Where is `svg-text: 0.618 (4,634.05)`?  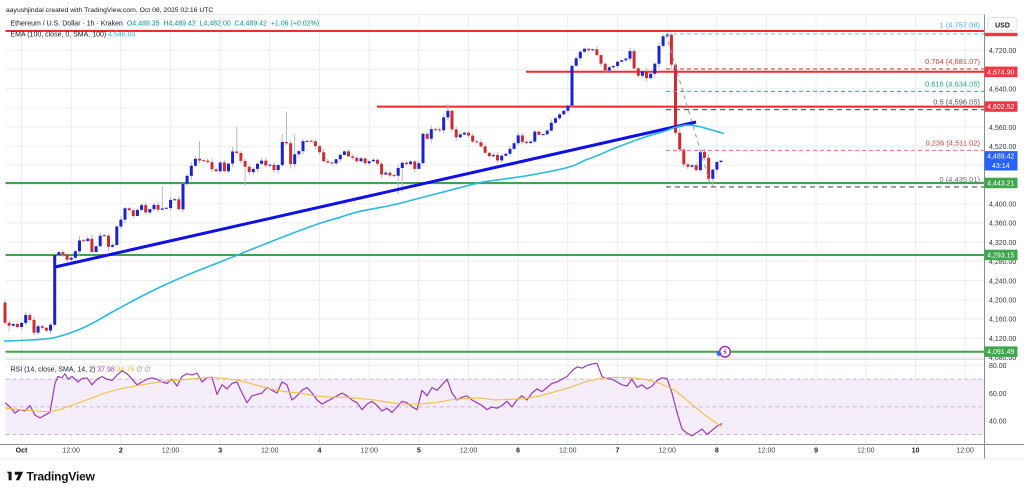 svg-text: 0.618 (4,634.05) is located at coordinates (953, 83).